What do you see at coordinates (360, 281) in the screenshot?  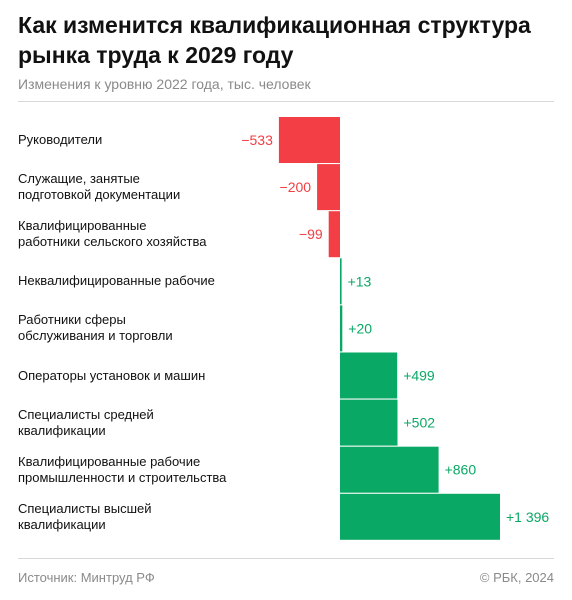 I see `bar-value-label: +13` at bounding box center [360, 281].